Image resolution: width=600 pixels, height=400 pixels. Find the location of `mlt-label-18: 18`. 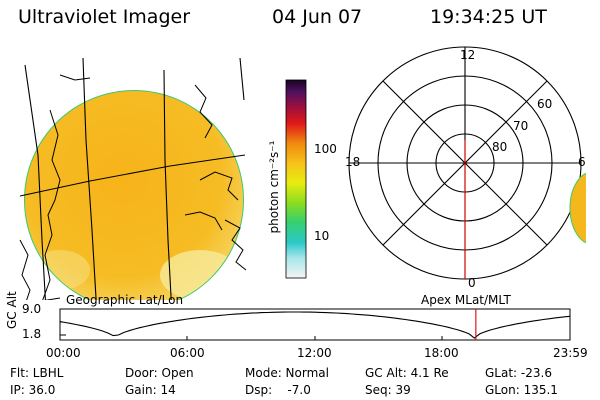

mlt-label-18: 18 is located at coordinates (353, 162).